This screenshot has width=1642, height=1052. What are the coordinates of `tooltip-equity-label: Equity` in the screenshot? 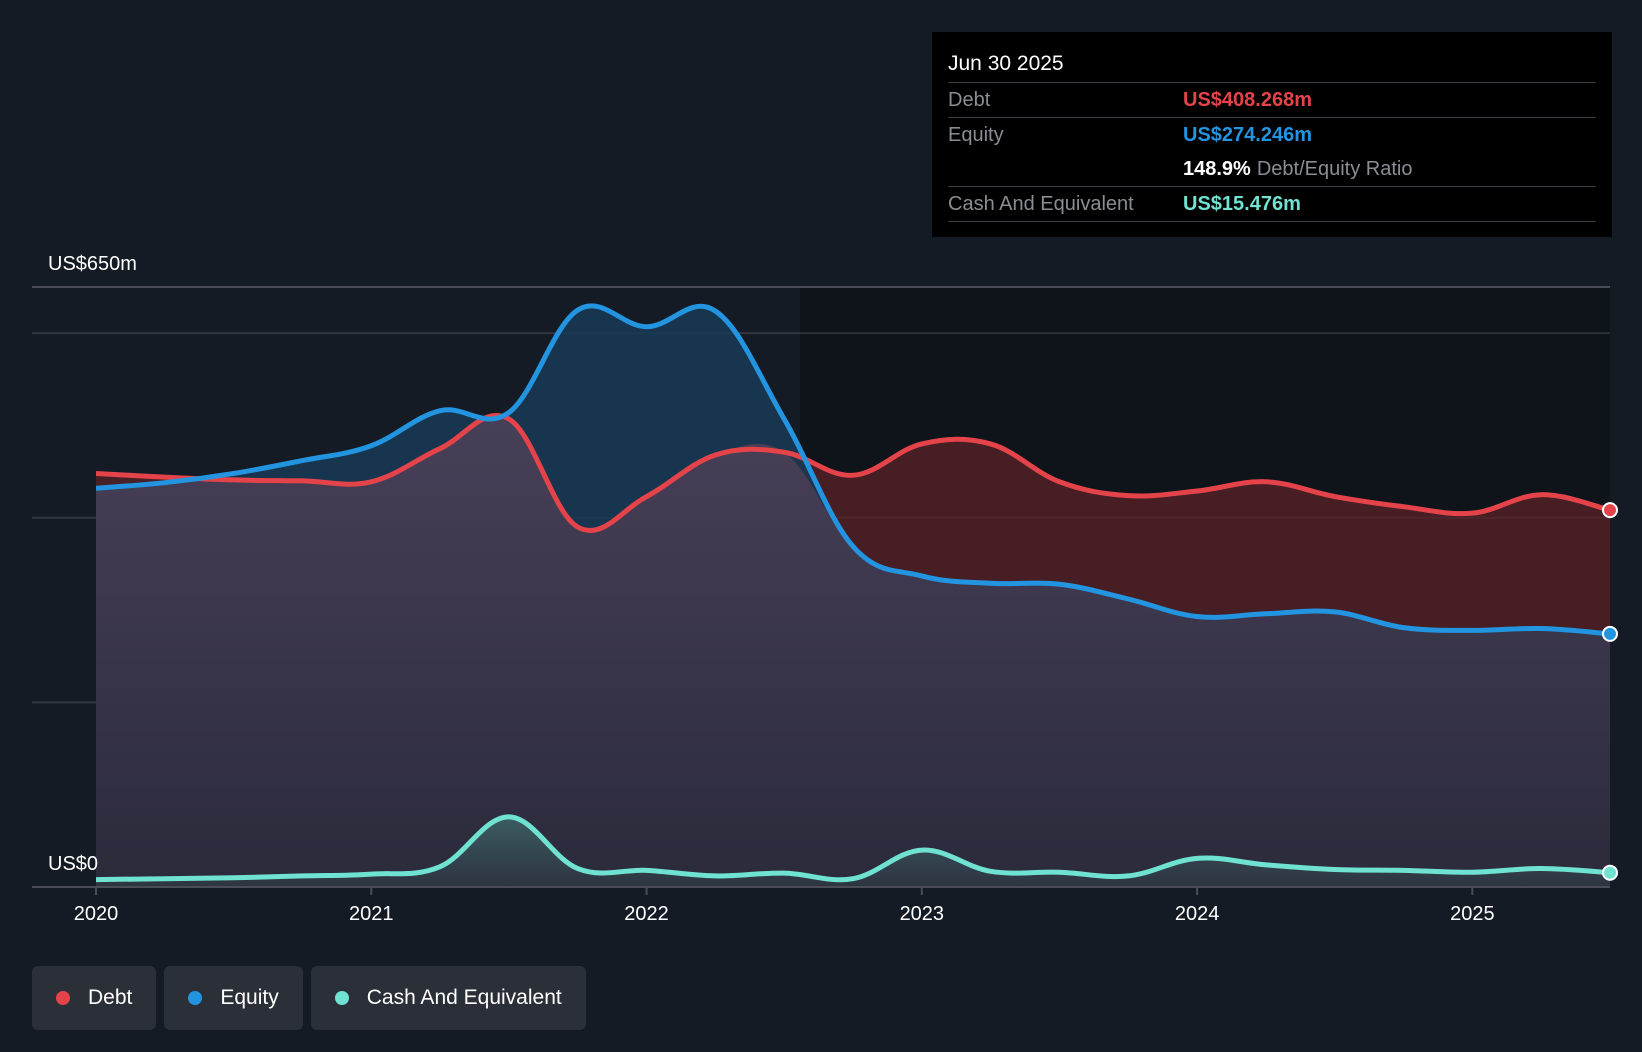 It's located at (976, 135).